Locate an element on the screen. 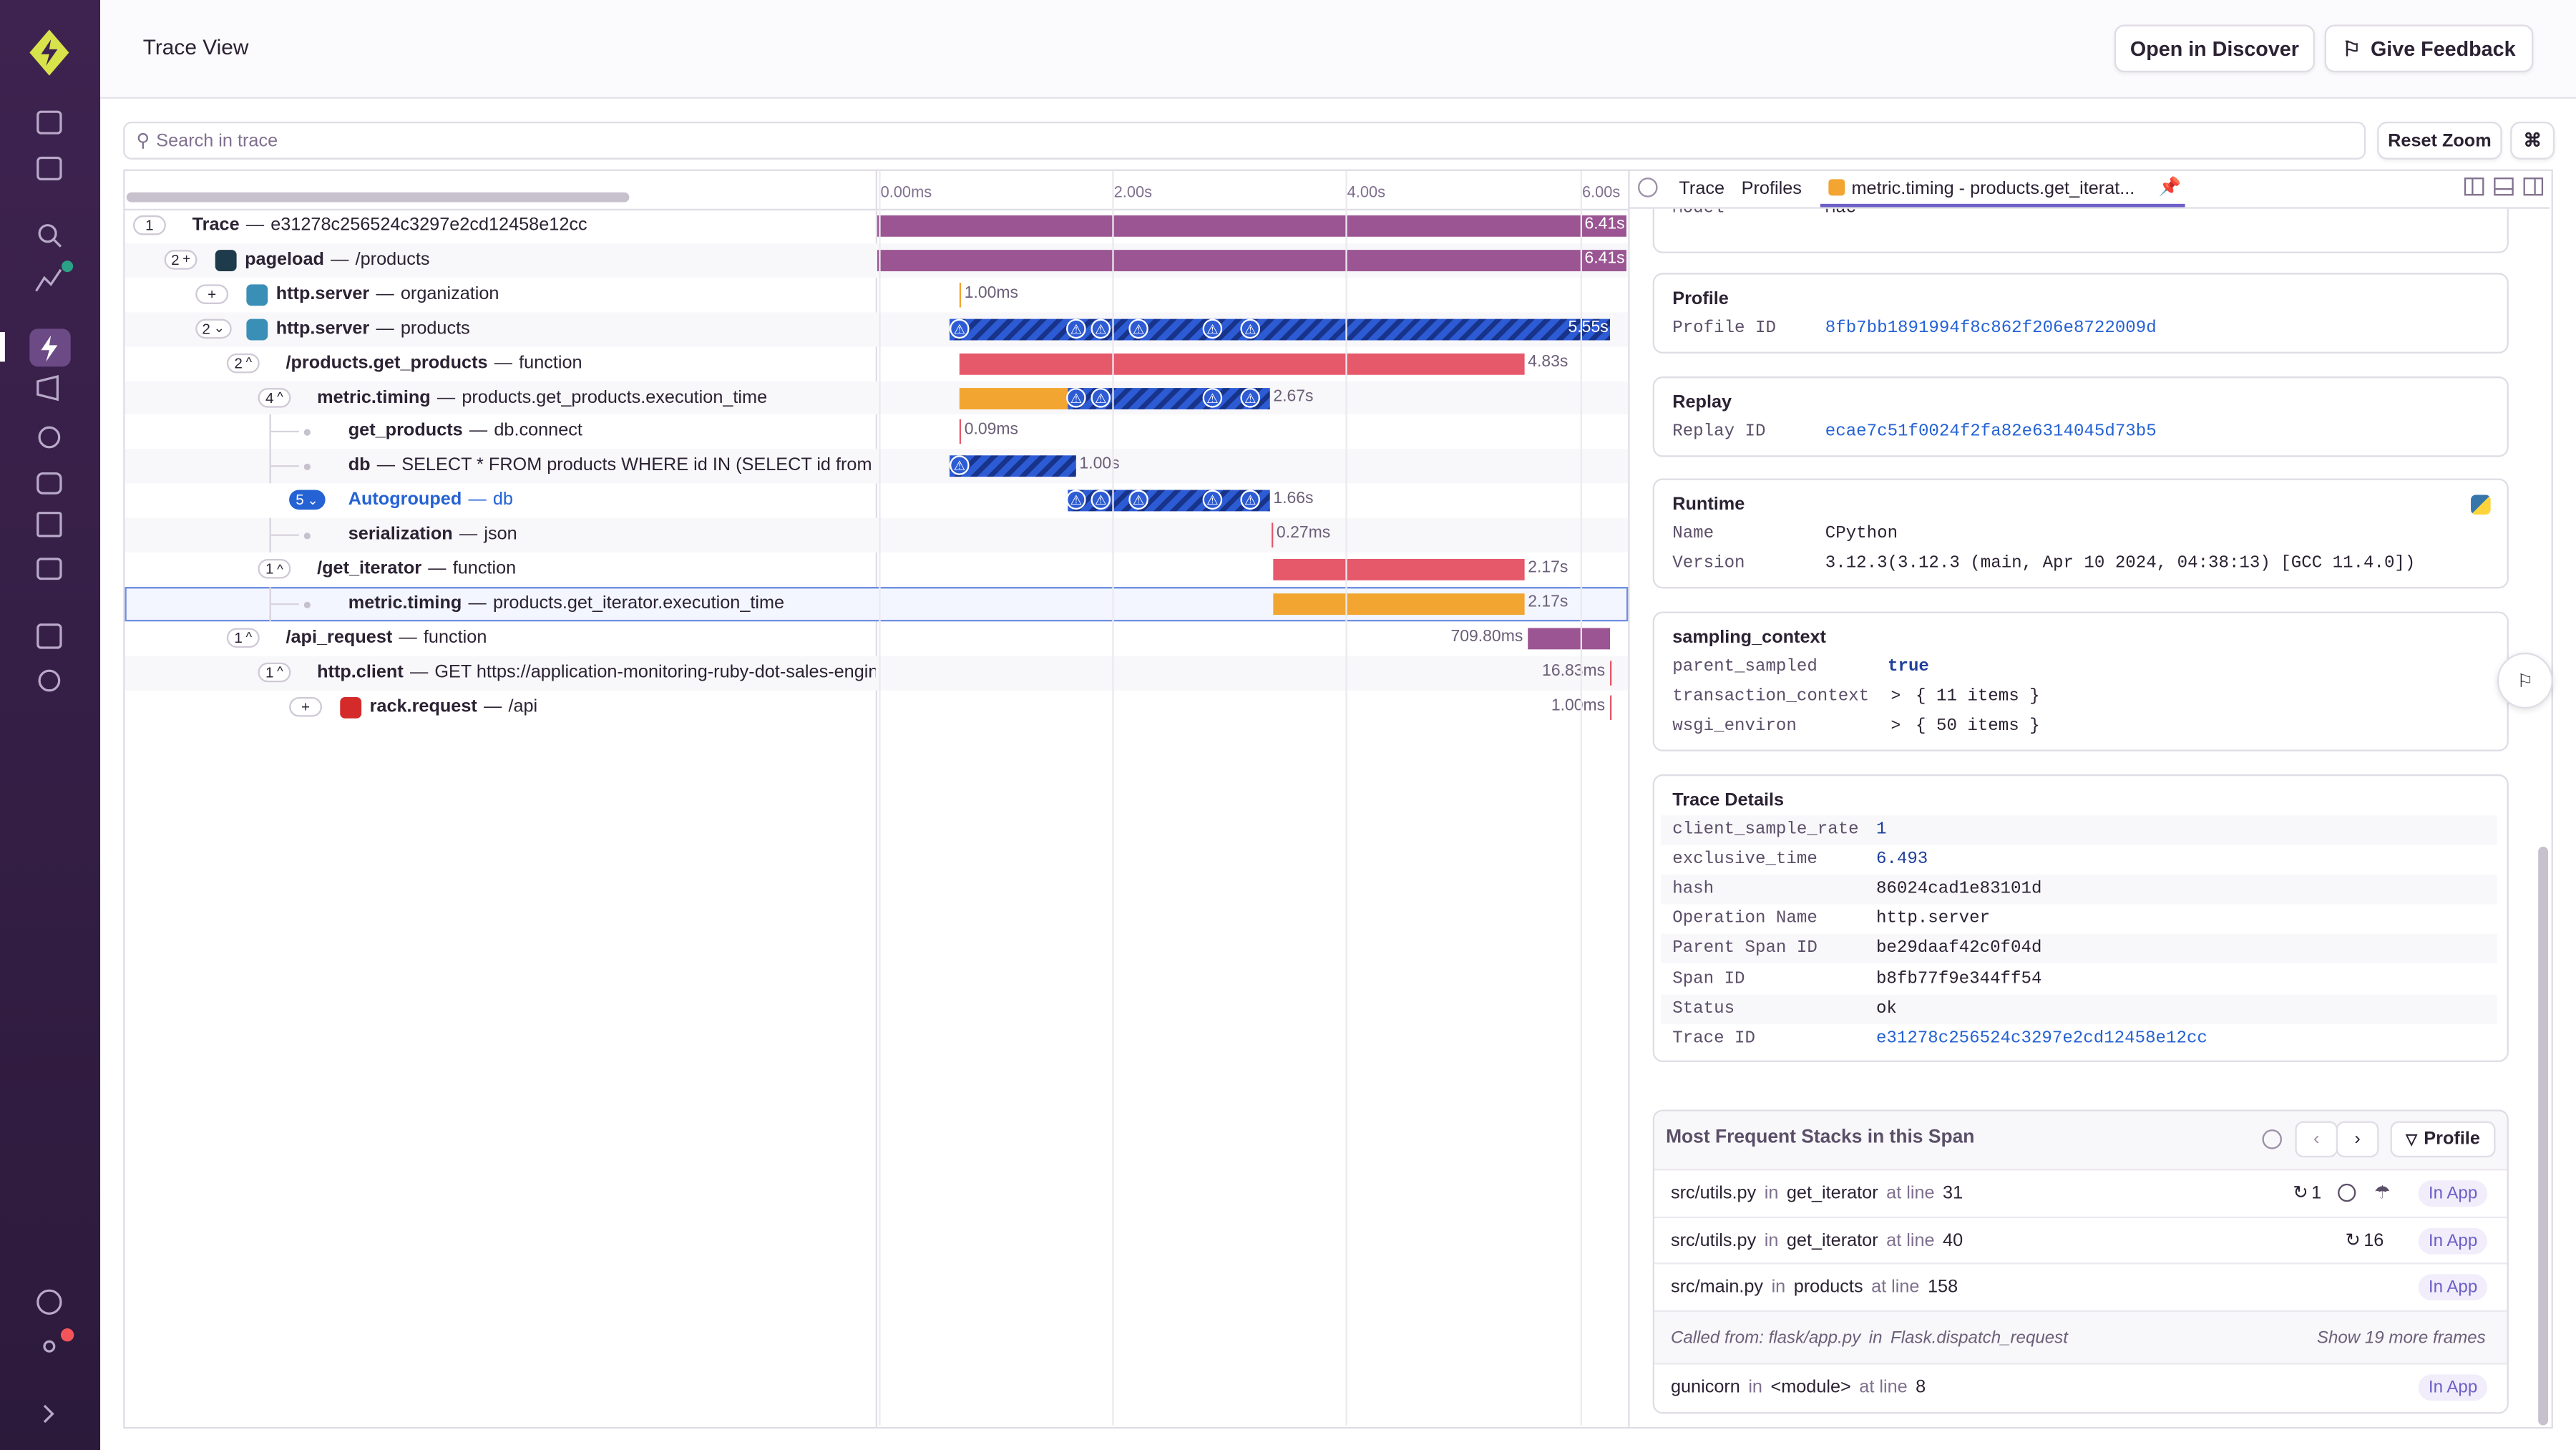 The height and width of the screenshot is (1450, 2576). feedback-float: ⚐ is located at coordinates (2525, 680).